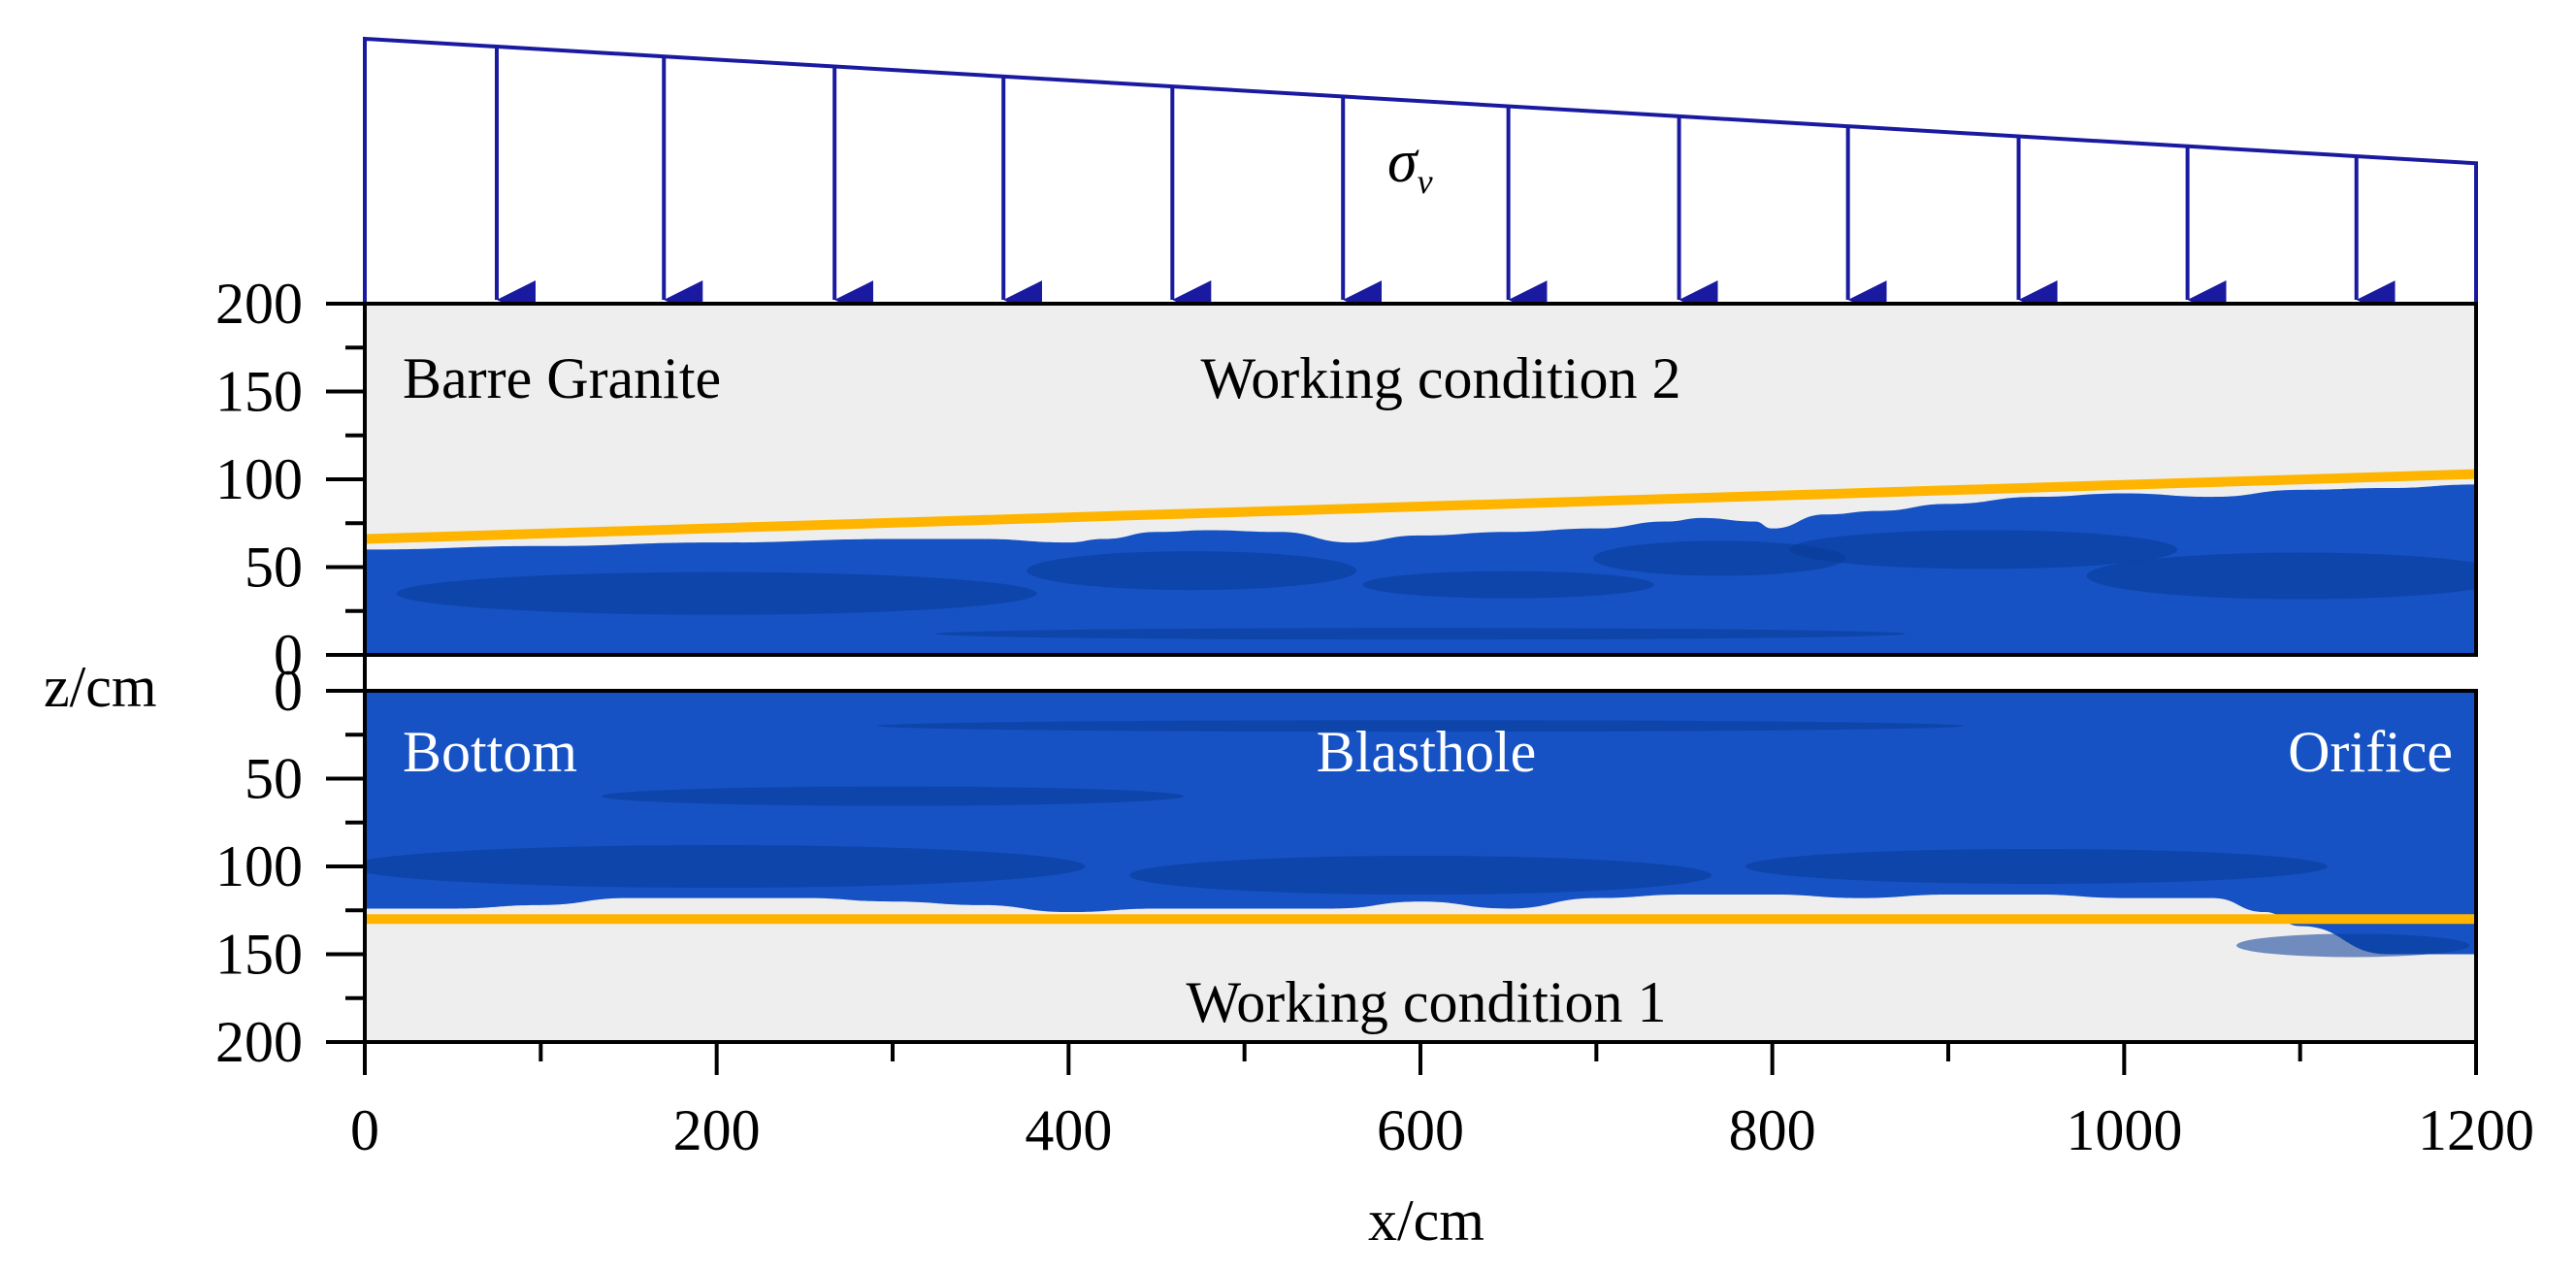 The width and height of the screenshot is (2576, 1271). I want to click on top-y-tick-label: 200, so click(259, 304).